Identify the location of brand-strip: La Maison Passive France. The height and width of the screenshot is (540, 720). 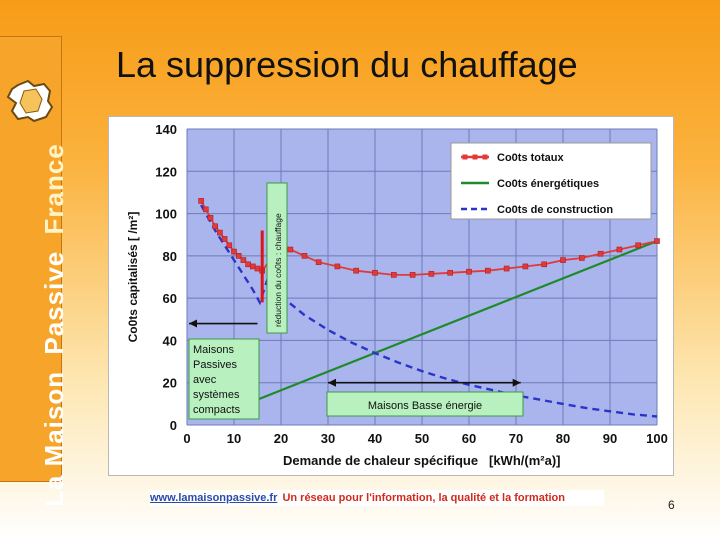
(34, 271).